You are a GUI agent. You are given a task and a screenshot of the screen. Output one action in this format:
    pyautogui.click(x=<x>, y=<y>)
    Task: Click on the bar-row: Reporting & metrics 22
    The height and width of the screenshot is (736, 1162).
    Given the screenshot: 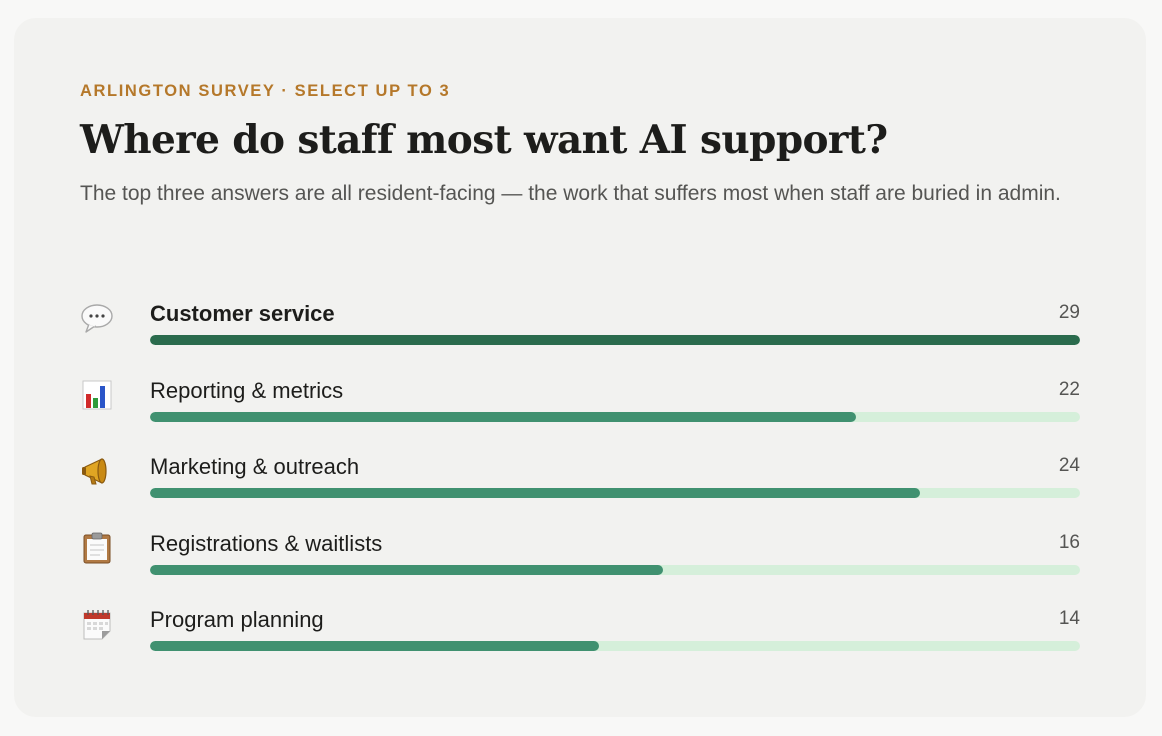 What is the action you would take?
    pyautogui.click(x=580, y=413)
    